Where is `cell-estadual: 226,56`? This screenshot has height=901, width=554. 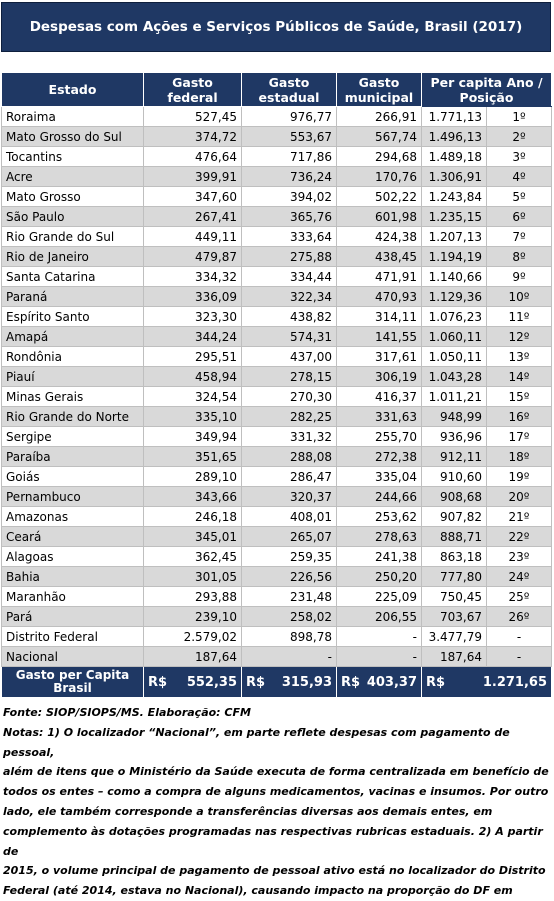
cell-estadual: 226,56 is located at coordinates (289, 576).